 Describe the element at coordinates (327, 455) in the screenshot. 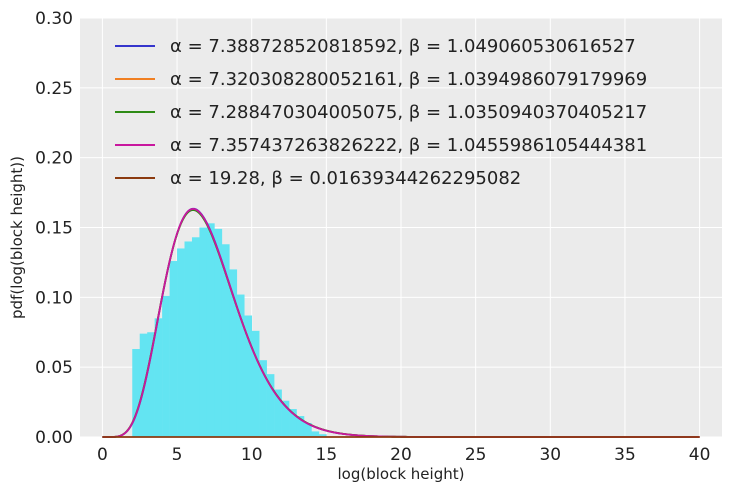

I see `x-tick-label: 15` at that location.